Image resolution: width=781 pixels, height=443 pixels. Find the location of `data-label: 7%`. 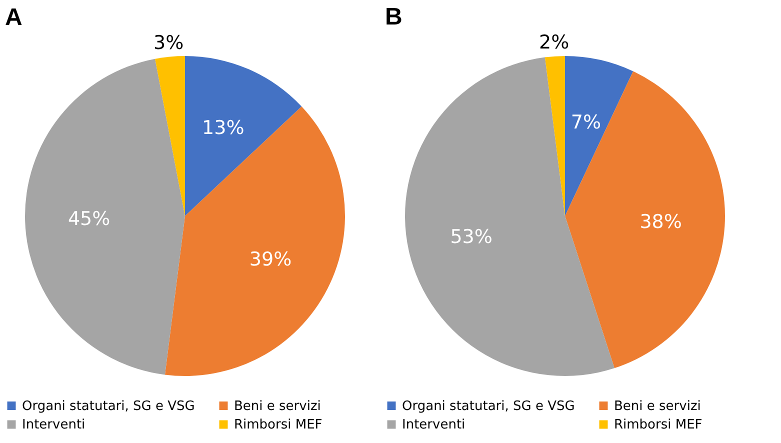

data-label: 7% is located at coordinates (586, 122).